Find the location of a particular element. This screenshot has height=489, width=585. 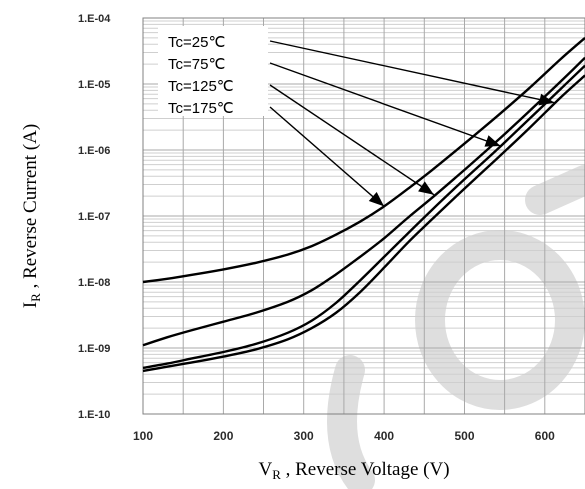

y-tick-label: 1.E-07 is located at coordinates (94, 217).